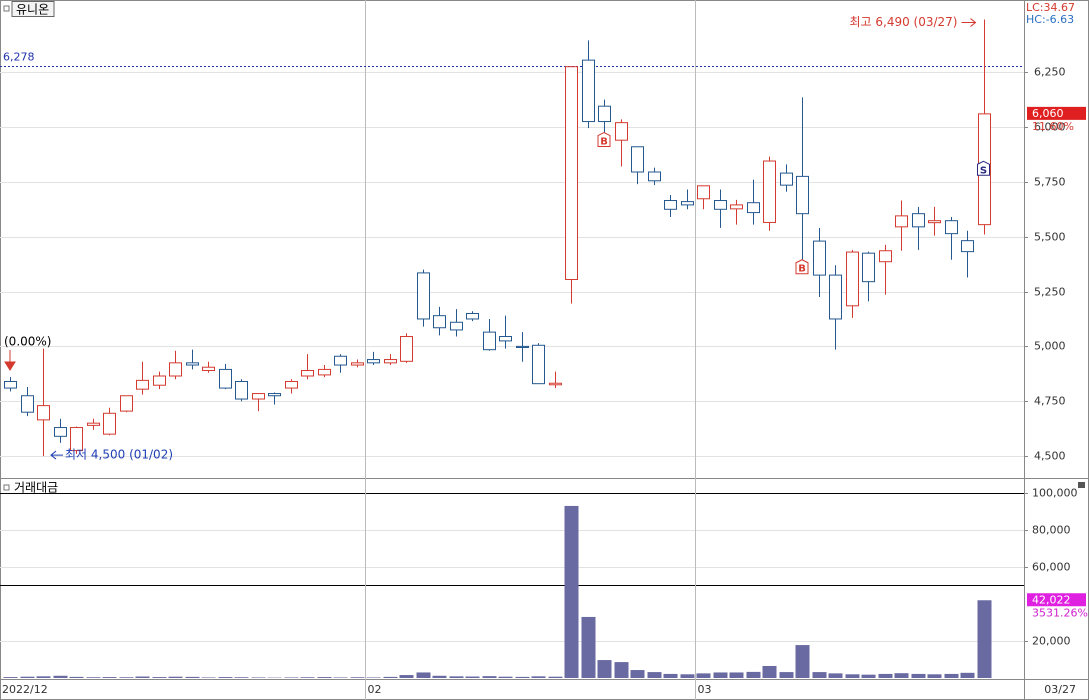  What do you see at coordinates (19, 57) in the screenshot?
I see `reference-label: 6,278` at bounding box center [19, 57].